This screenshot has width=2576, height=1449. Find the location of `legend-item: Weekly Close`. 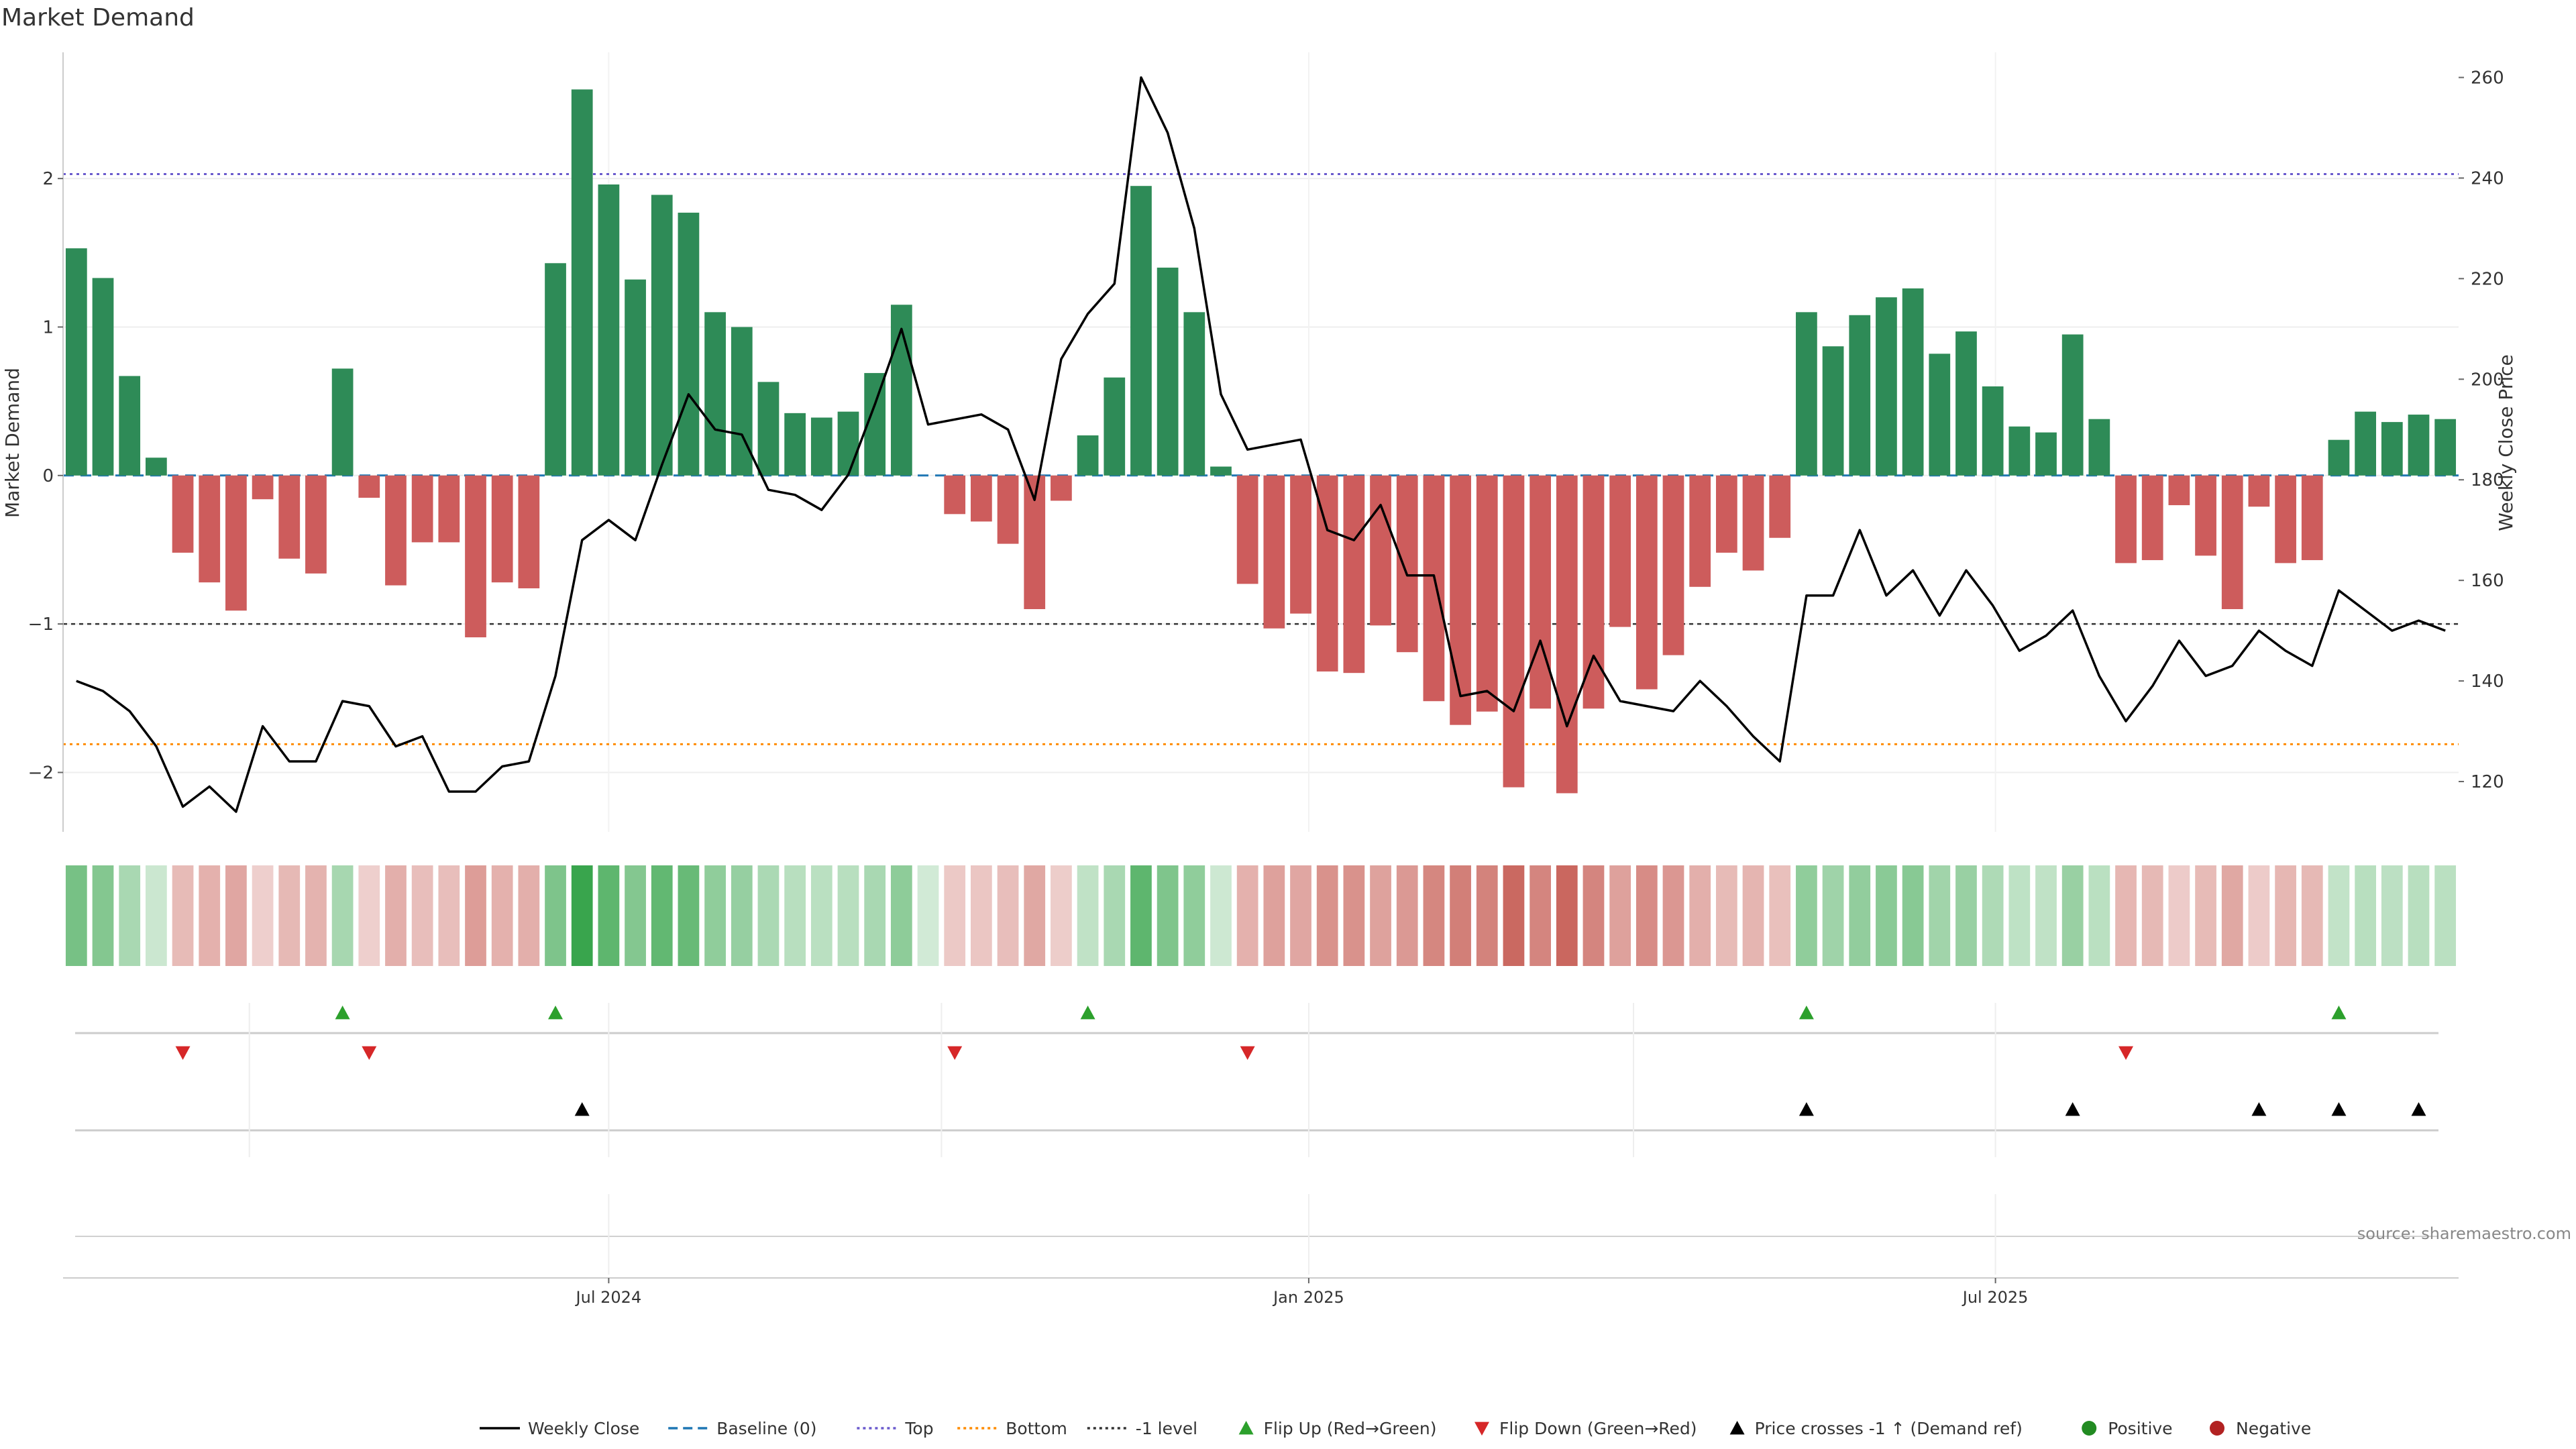

legend-item: Weekly Close is located at coordinates (559, 1428).